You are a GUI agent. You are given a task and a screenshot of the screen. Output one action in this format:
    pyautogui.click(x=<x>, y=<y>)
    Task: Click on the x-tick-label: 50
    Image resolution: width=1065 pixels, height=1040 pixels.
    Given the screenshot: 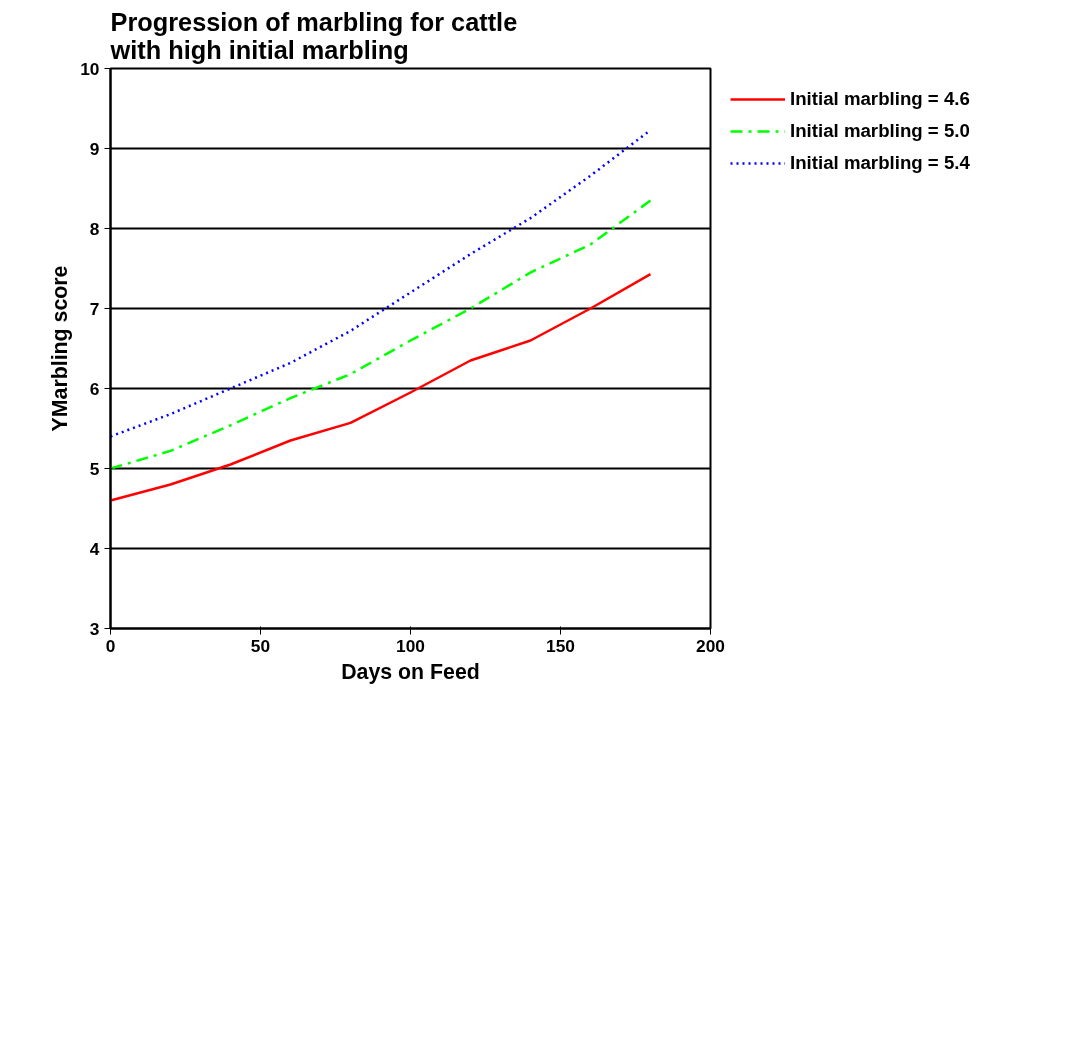 What is the action you would take?
    pyautogui.click(x=260, y=645)
    